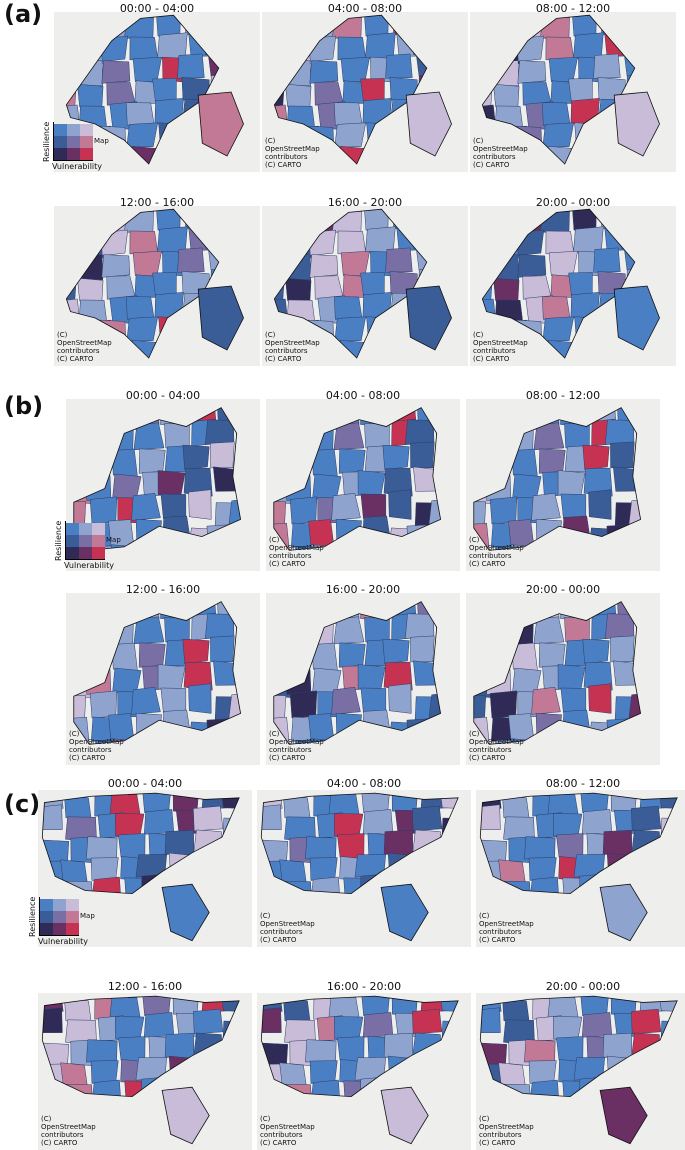 This screenshot has width=685, height=1150. Describe the element at coordinates (500, 153) in the screenshot. I see `map-attribution: (C) OpenStreetMap contributors (C) CARTO` at that location.